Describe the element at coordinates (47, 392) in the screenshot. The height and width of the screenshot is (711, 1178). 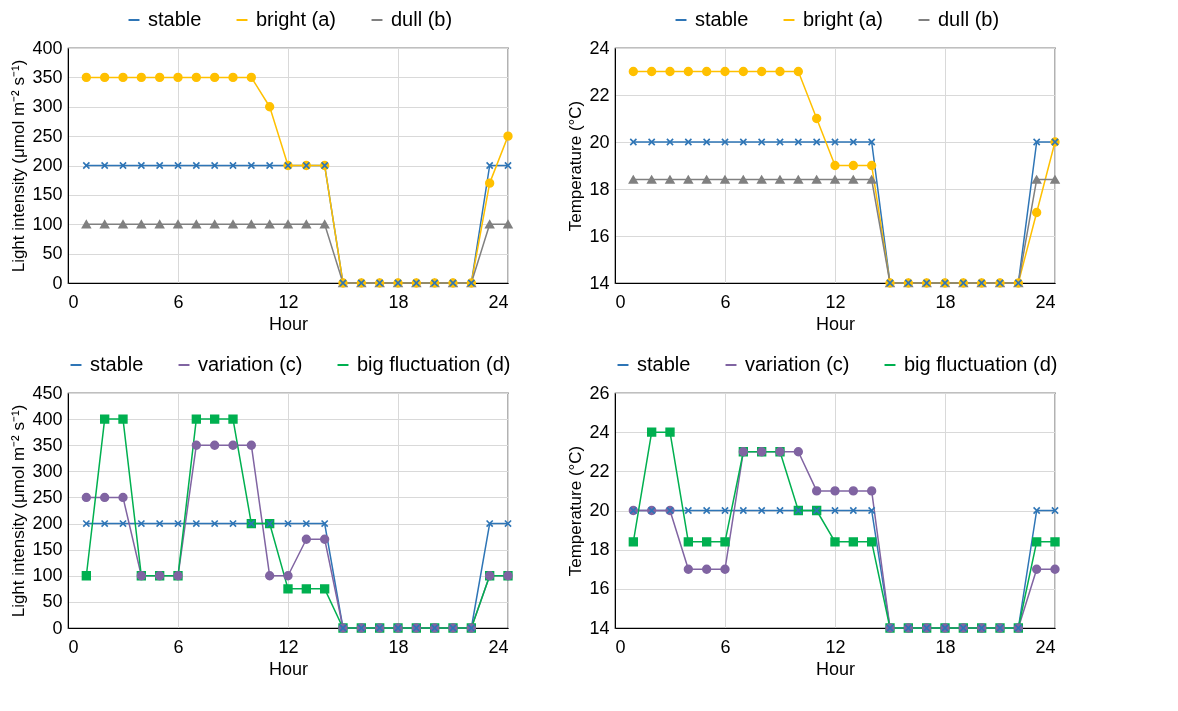
I see `y-tick-label: 450` at that location.